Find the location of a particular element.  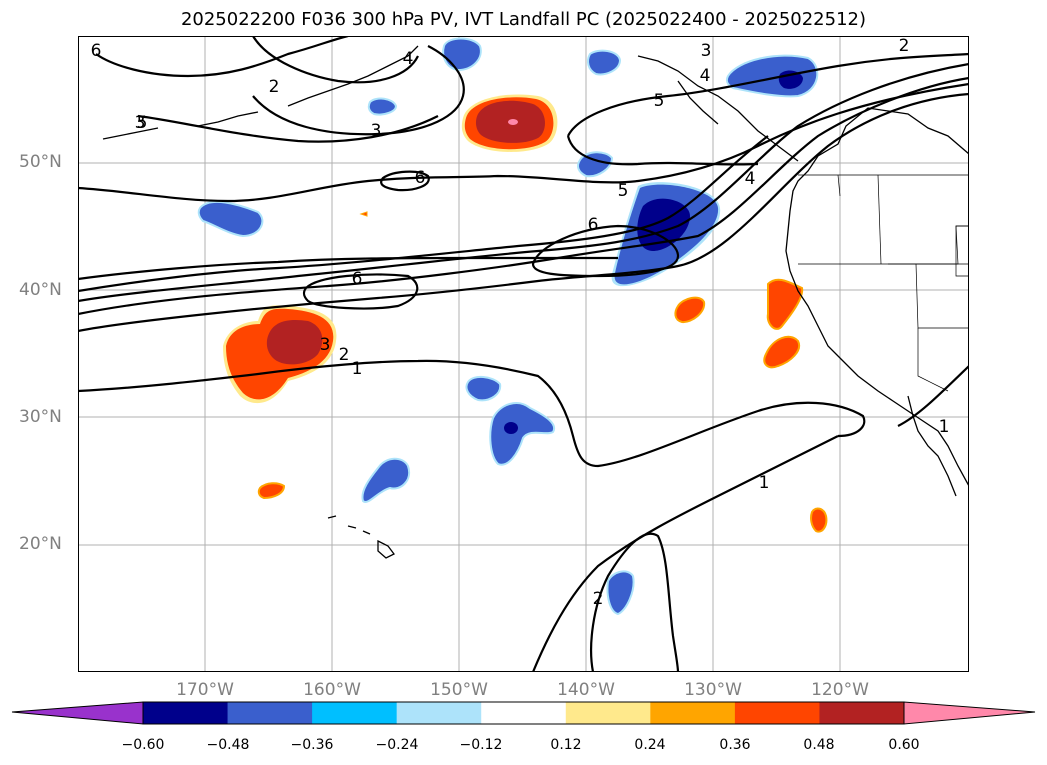

lat-label-30n: 30°N is located at coordinates (40, 417).